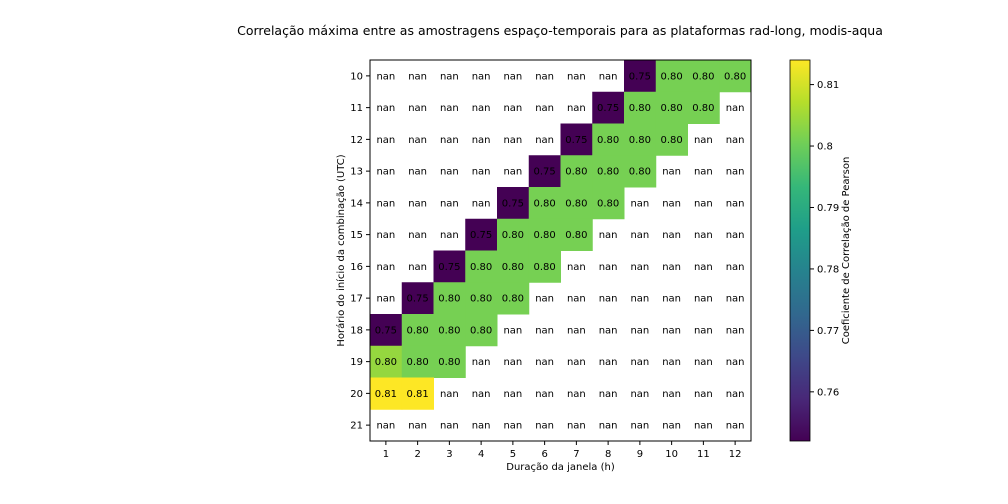 The image size is (1008, 504). I want to click on x-tick-label: 5, so click(513, 454).